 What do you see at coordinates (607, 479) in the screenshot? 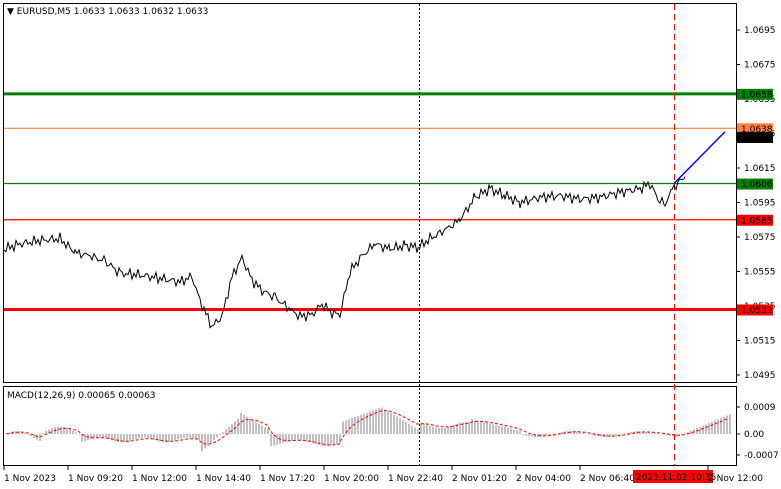
I see `time-tick-label: 2 Nov 06:40` at bounding box center [607, 479].